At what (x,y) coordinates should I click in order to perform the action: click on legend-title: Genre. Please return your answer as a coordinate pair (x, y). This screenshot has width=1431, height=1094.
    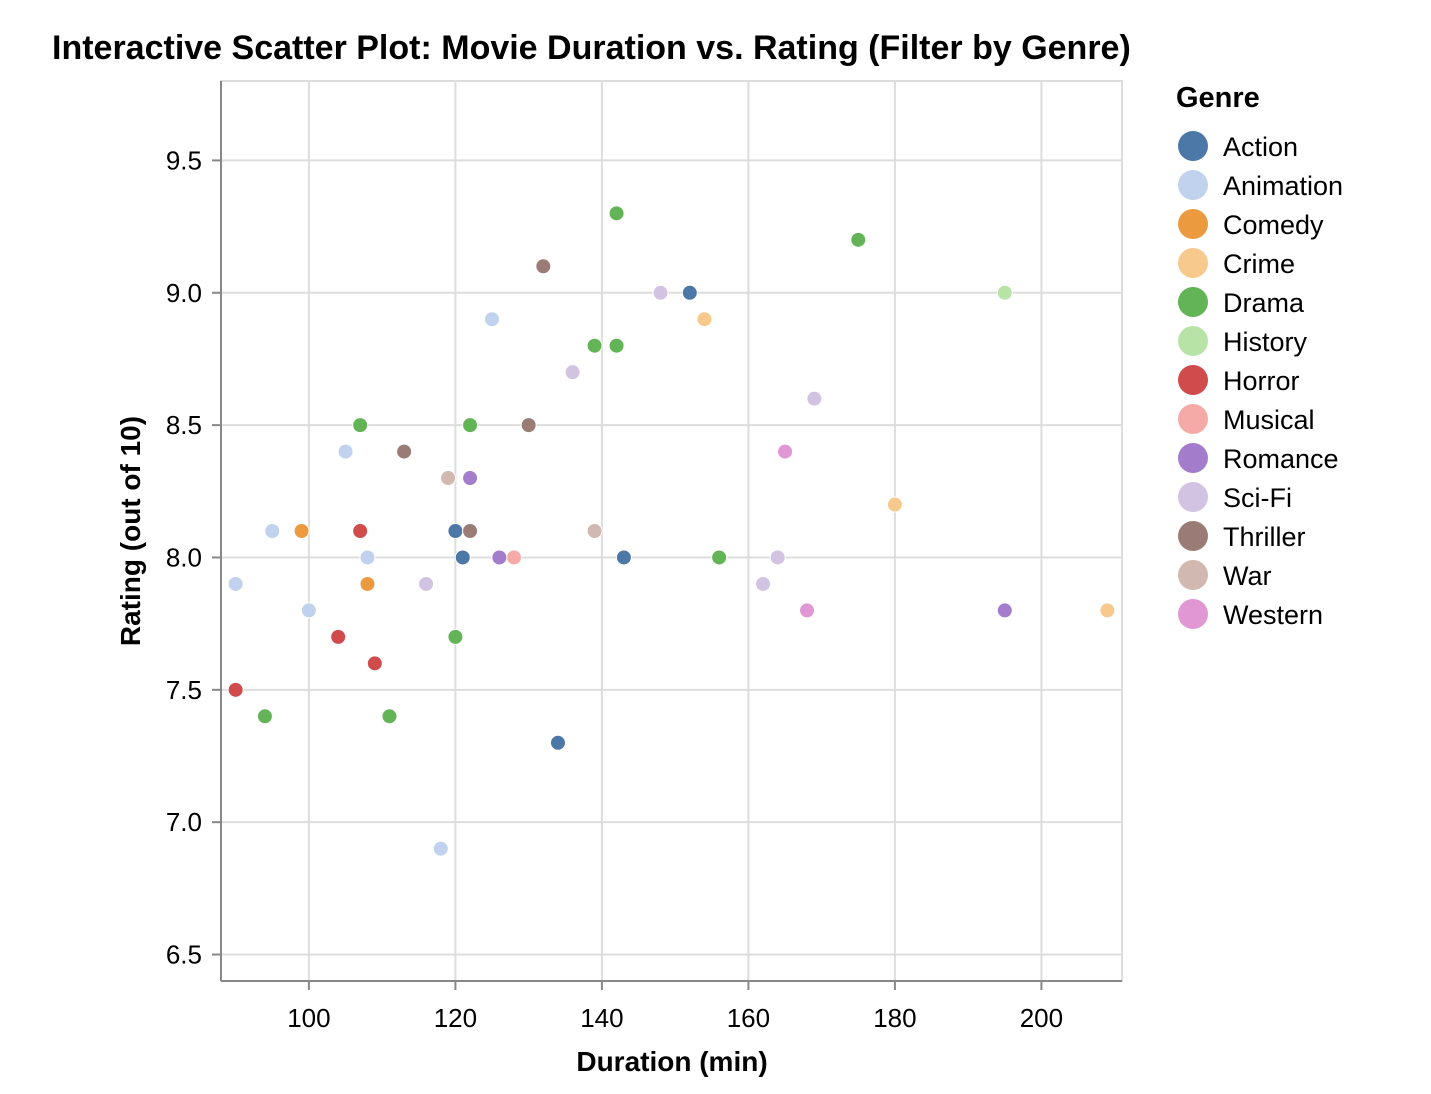
    Looking at the image, I should click on (1218, 98).